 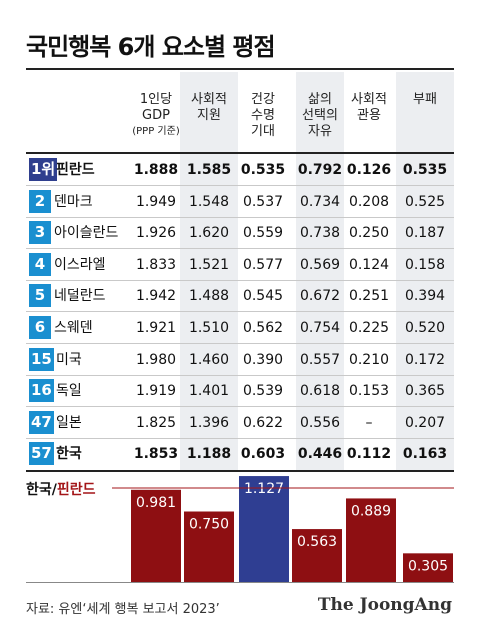 What do you see at coordinates (39, 490) in the screenshot?
I see `legend-korea: 한국` at bounding box center [39, 490].